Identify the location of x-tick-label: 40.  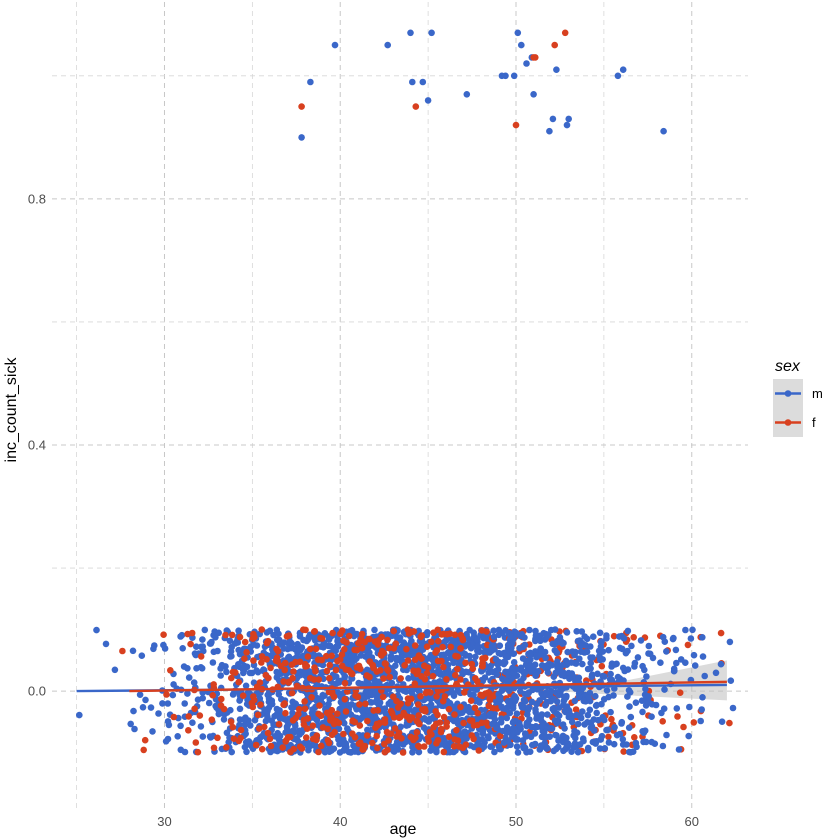
(340, 821).